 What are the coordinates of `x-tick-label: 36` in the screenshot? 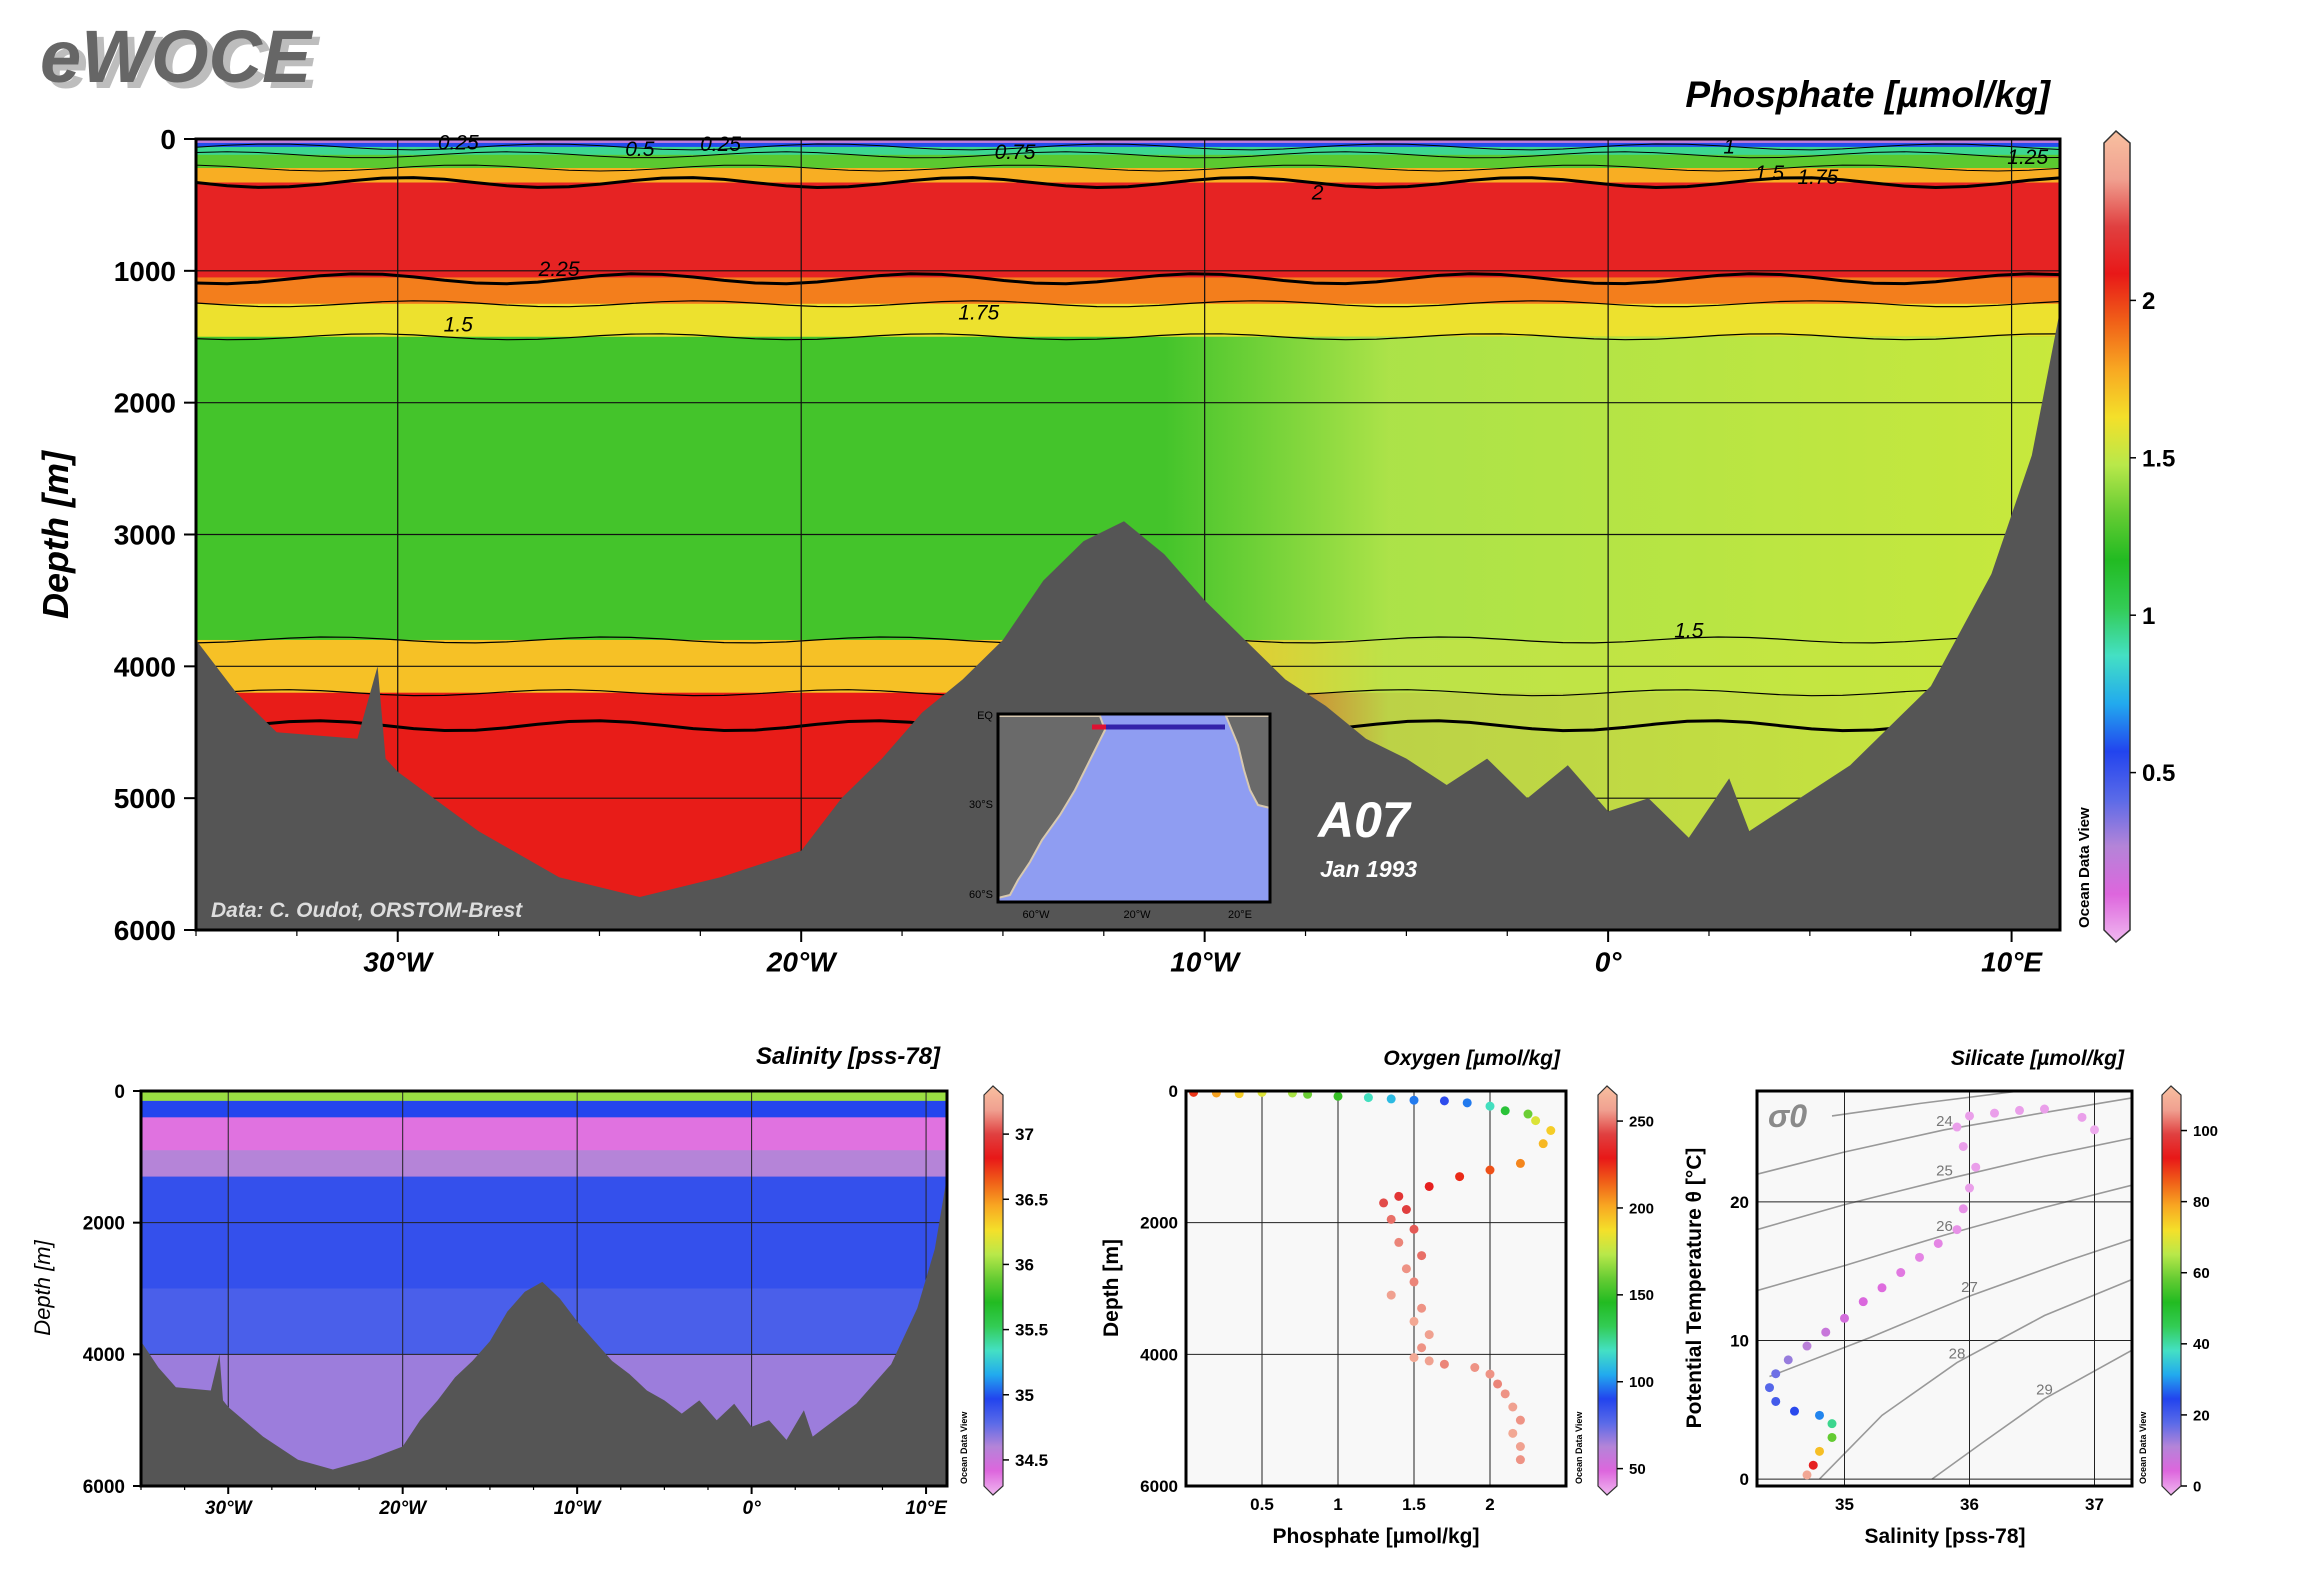 It's located at (1969, 1504).